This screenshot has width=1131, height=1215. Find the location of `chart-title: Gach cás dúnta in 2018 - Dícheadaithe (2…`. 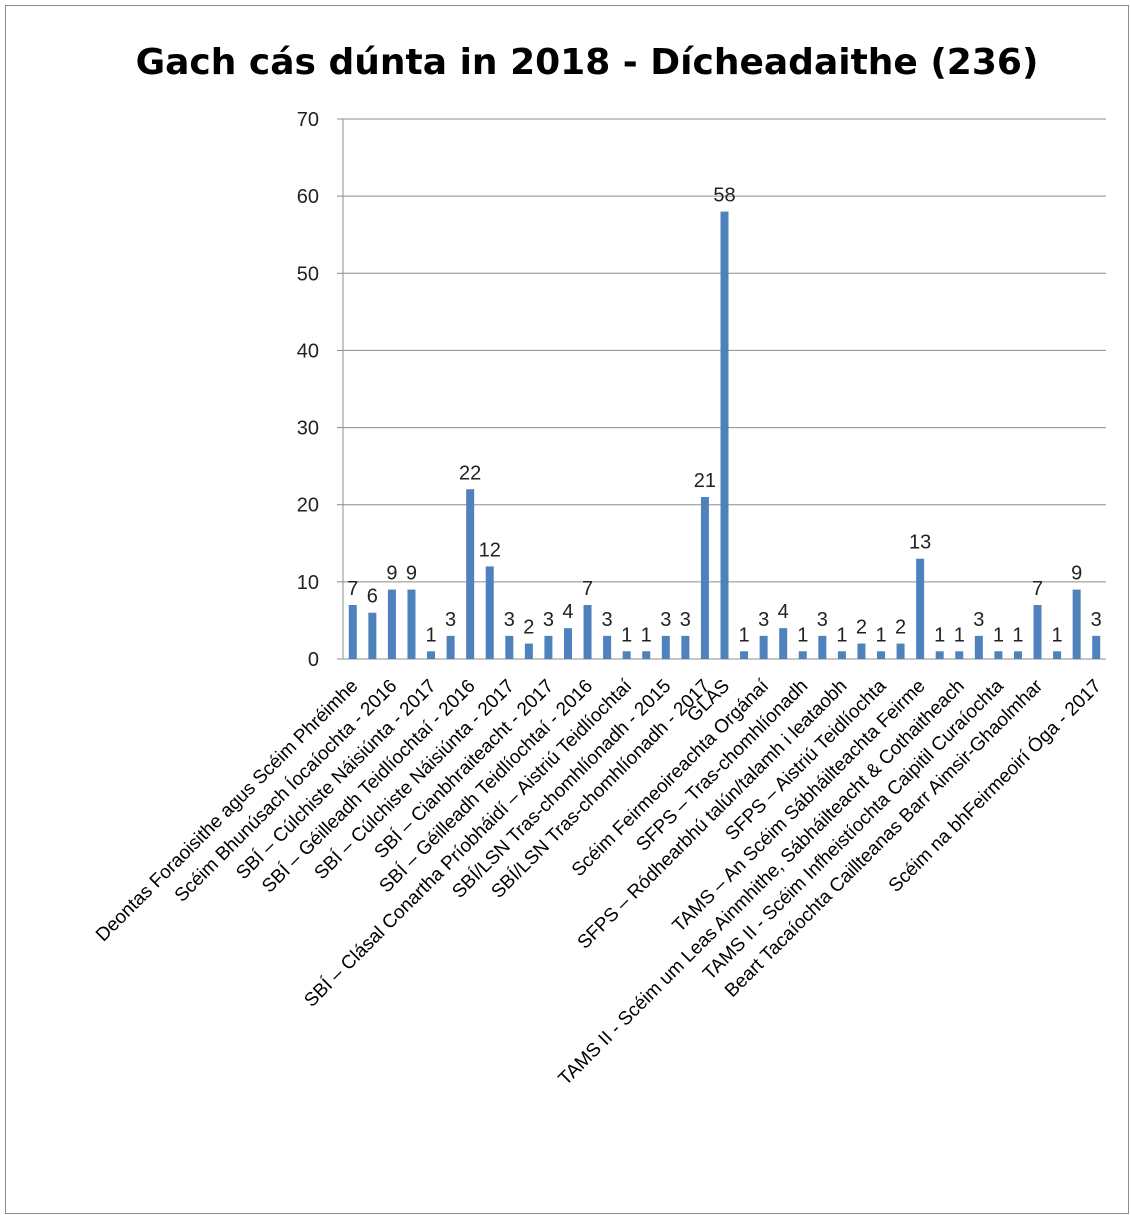

chart-title: Gach cás dúnta in 2018 - Dícheadaithe (2… is located at coordinates (587, 62).